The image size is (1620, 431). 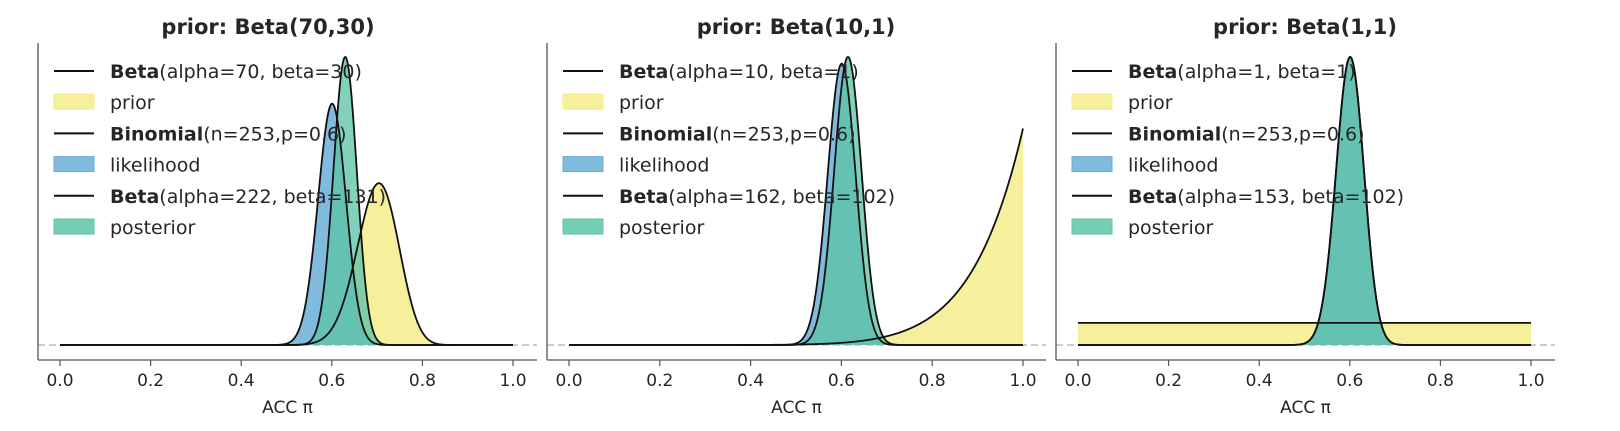 I want to click on subplot-title: prior: Beta(1,1), so click(x=1305, y=27).